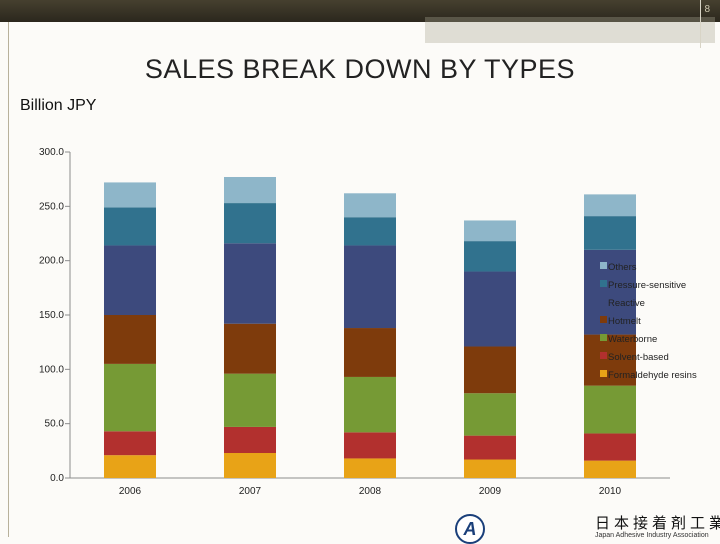 The image size is (720, 544). What do you see at coordinates (250, 491) in the screenshot?
I see `x-tick-label: 2007` at bounding box center [250, 491].